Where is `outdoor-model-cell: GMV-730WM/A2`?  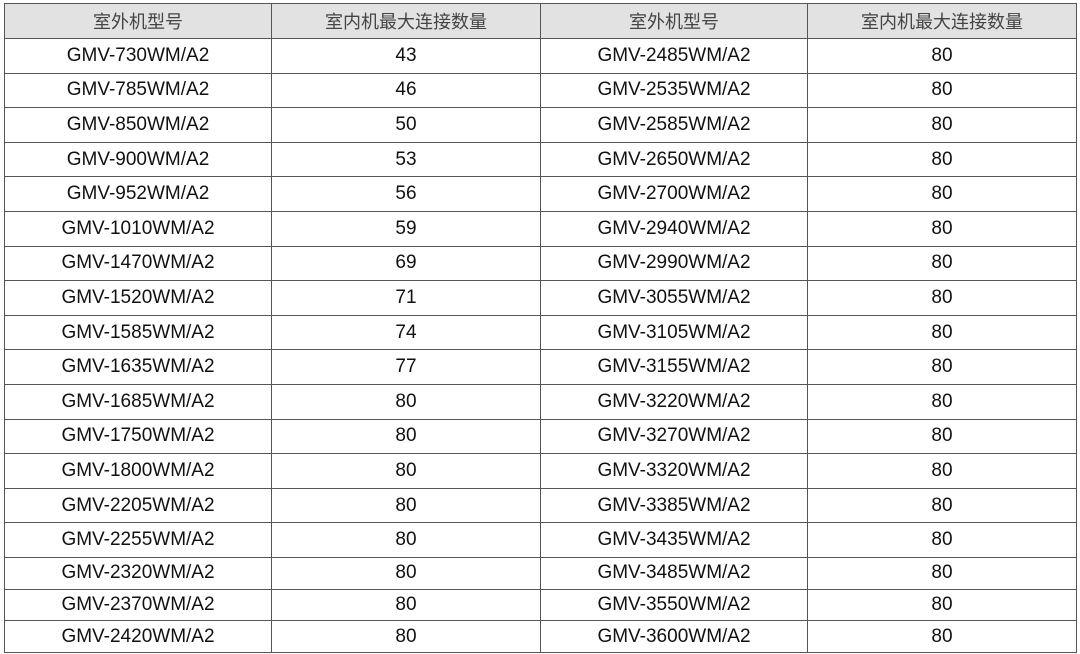 outdoor-model-cell: GMV-730WM/A2 is located at coordinates (138, 56).